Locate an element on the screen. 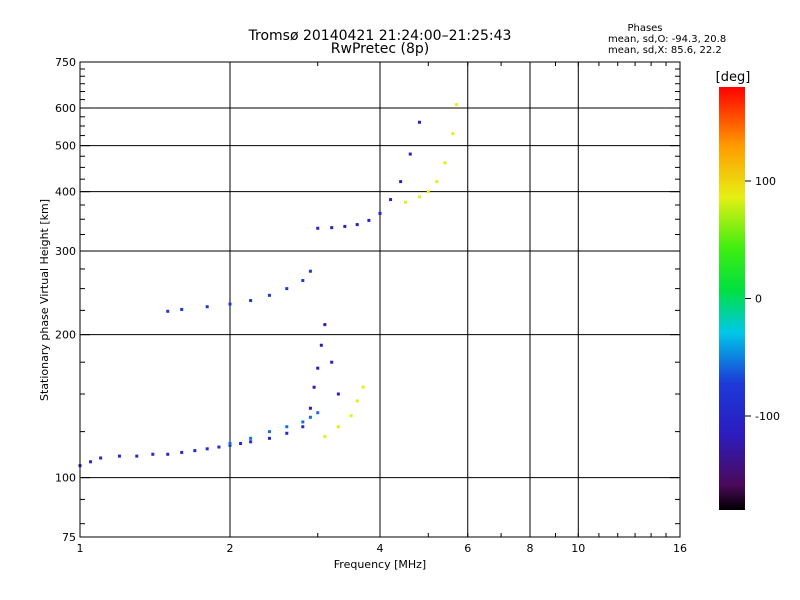 The height and width of the screenshot is (600, 800). stats-line-x: mean, sd,X: 85.6, 22.2 is located at coordinates (665, 50).